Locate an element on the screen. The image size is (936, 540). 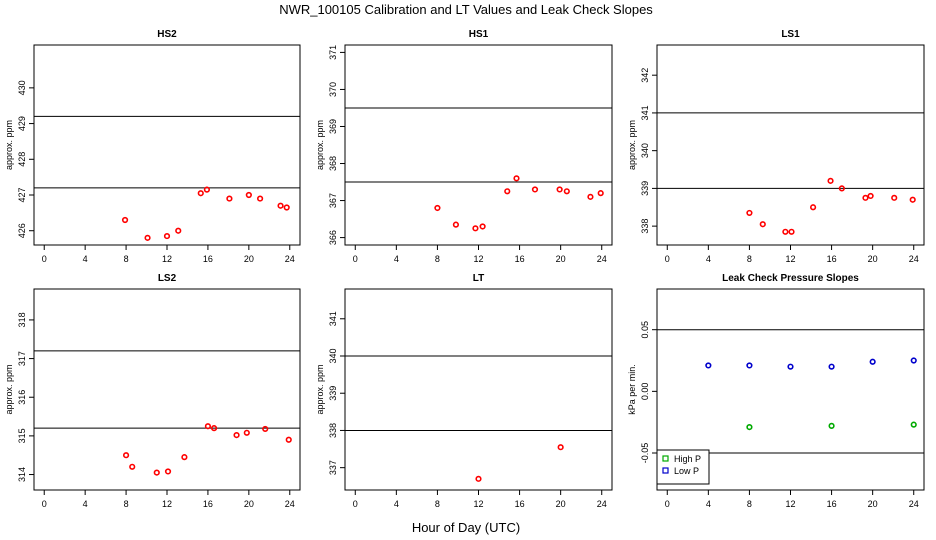
panel-4: LS2 0 4 8 12 16 20 24 314 315 316 317 318 approx. ppm is located at coordinates (152, 391).